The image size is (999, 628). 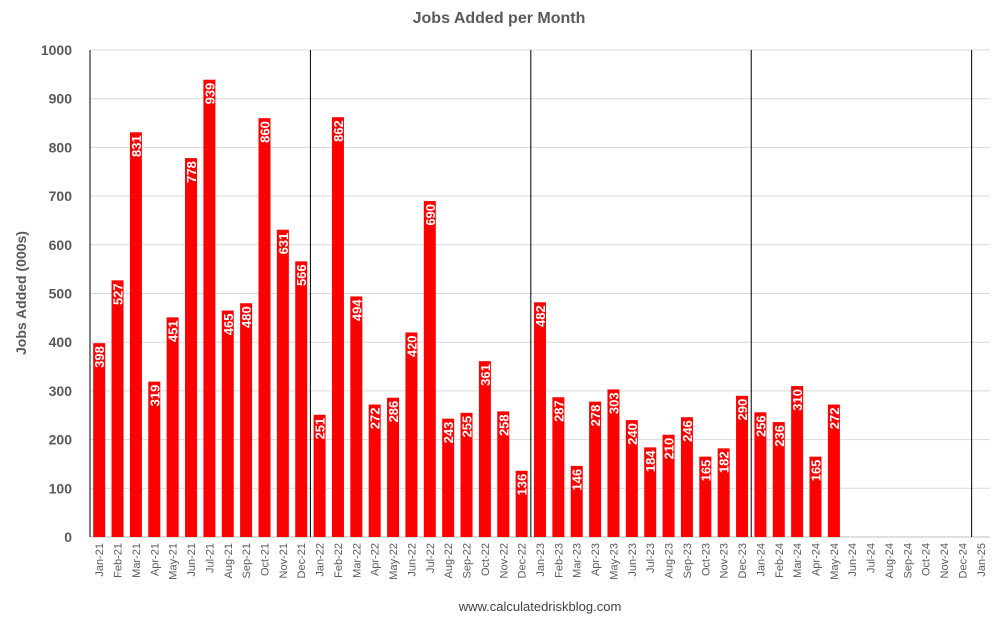 What do you see at coordinates (486, 559) in the screenshot?
I see `x-tick-label: Oct-22` at bounding box center [486, 559].